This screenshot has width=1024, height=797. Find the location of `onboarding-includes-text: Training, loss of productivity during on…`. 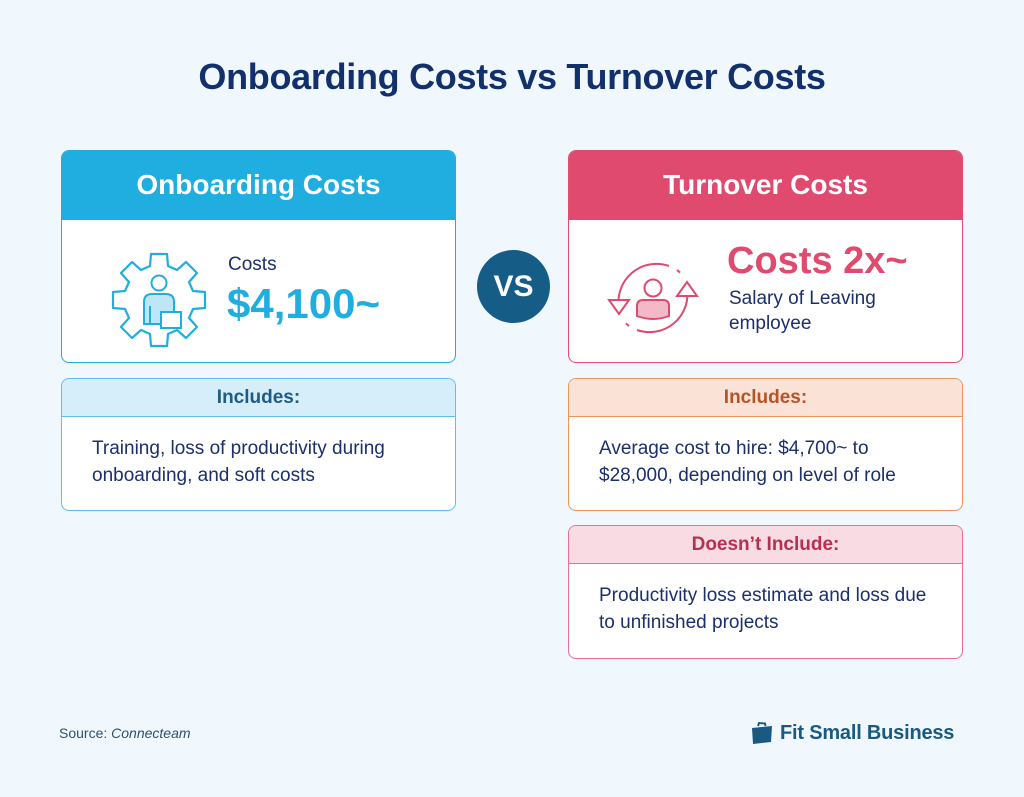

onboarding-includes-text: Training, loss of productivity during on… is located at coordinates (238, 462).